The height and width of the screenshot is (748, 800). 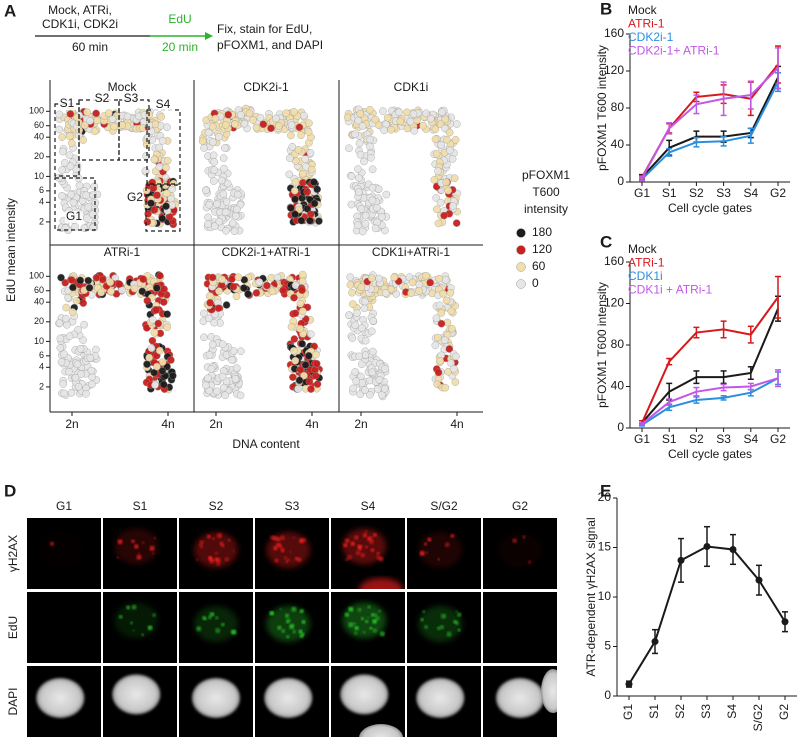 What do you see at coordinates (215, 424) in the screenshot?
I see `x-tick-label: 2n` at bounding box center [215, 424].